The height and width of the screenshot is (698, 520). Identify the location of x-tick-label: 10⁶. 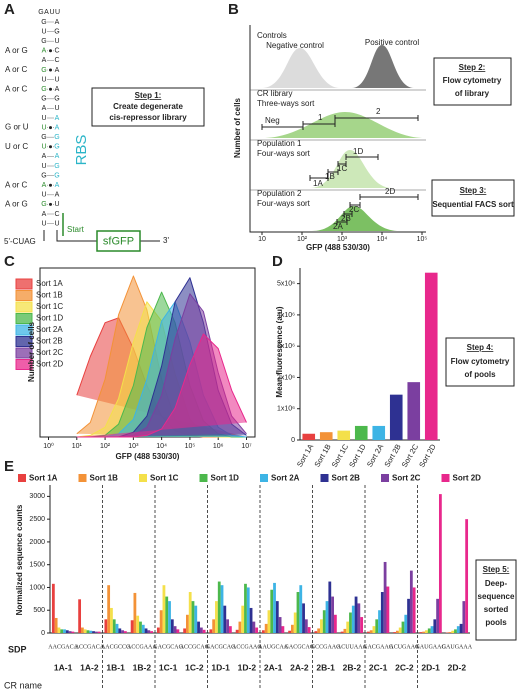
(218, 446).